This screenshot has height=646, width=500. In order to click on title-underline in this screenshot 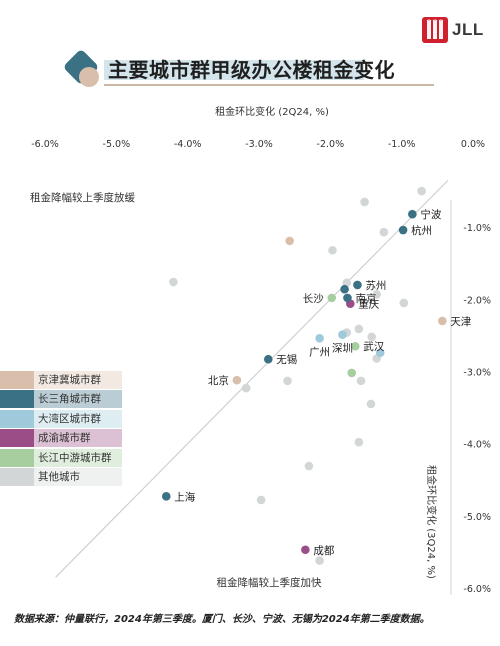, I will do `click(269, 85)`.